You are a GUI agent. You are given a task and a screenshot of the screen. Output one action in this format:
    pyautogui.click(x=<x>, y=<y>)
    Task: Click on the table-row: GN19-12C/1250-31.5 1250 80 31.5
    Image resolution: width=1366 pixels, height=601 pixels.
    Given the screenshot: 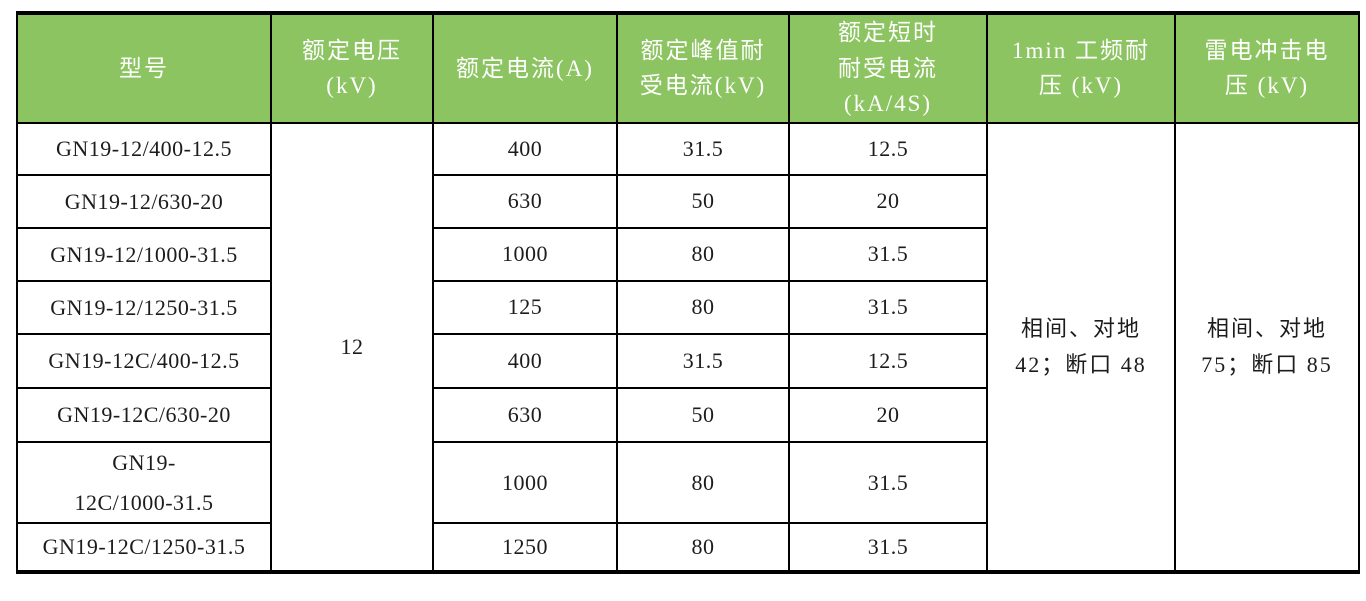 What is the action you would take?
    pyautogui.click(x=687, y=548)
    